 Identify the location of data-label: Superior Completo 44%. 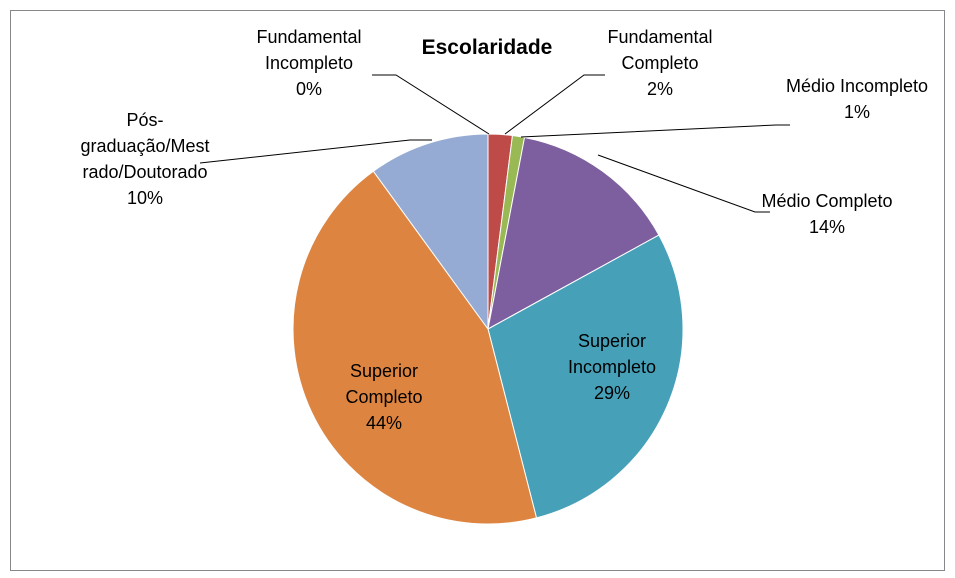
(384, 397).